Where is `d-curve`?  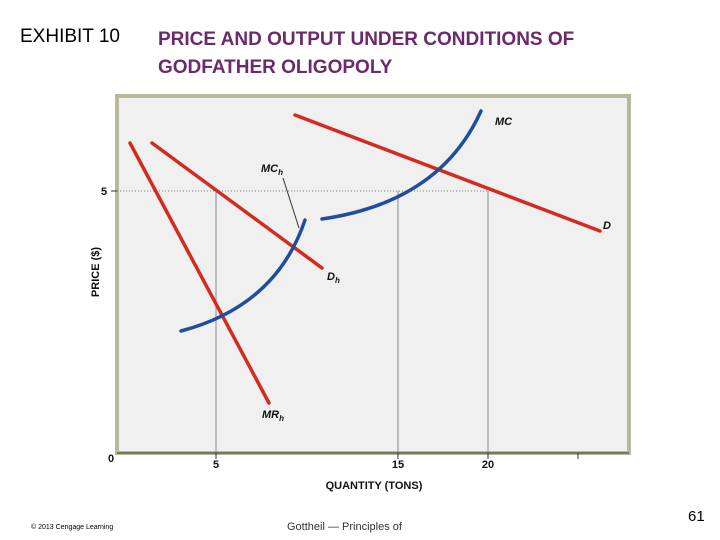
d-curve is located at coordinates (447, 173).